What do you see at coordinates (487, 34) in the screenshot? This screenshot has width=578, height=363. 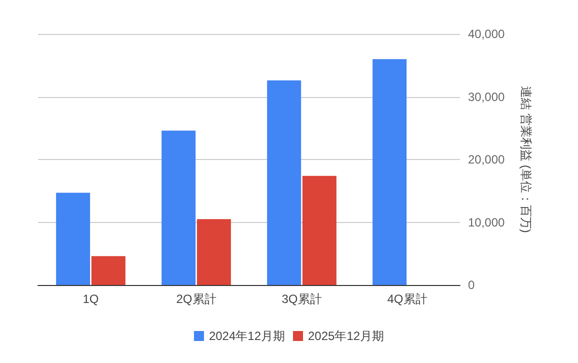 I see `y-tick-label: 40,000` at bounding box center [487, 34].